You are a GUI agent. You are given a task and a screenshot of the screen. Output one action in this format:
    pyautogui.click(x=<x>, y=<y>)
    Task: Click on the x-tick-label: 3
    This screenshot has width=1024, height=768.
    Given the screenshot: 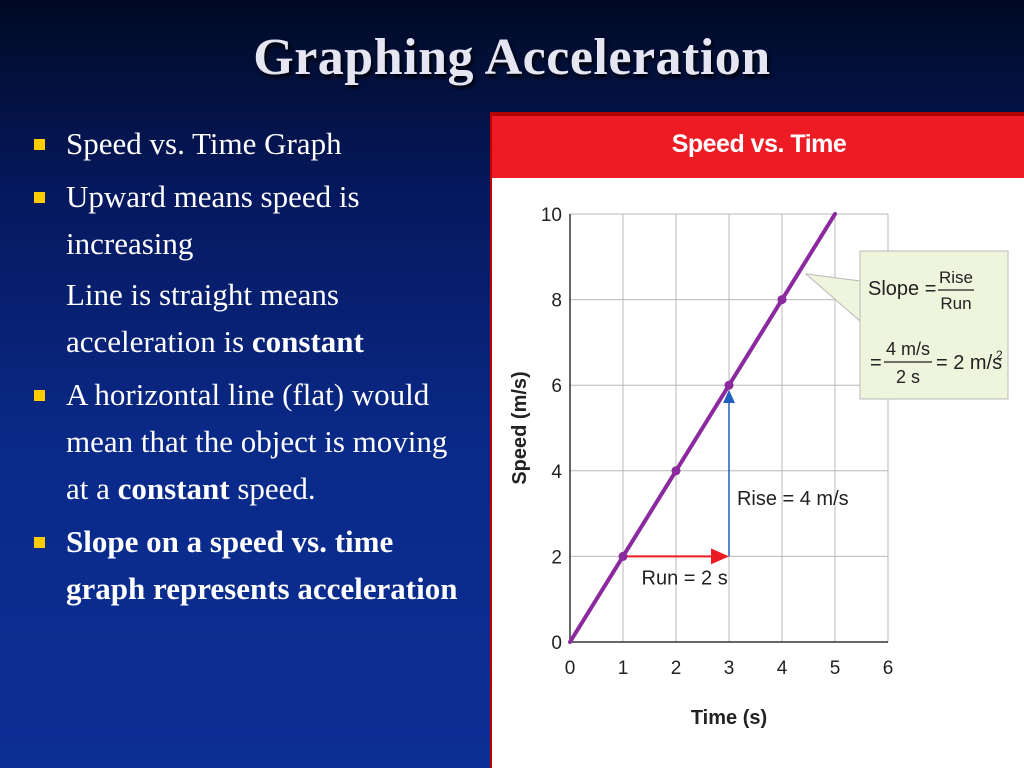 What is the action you would take?
    pyautogui.click(x=729, y=668)
    